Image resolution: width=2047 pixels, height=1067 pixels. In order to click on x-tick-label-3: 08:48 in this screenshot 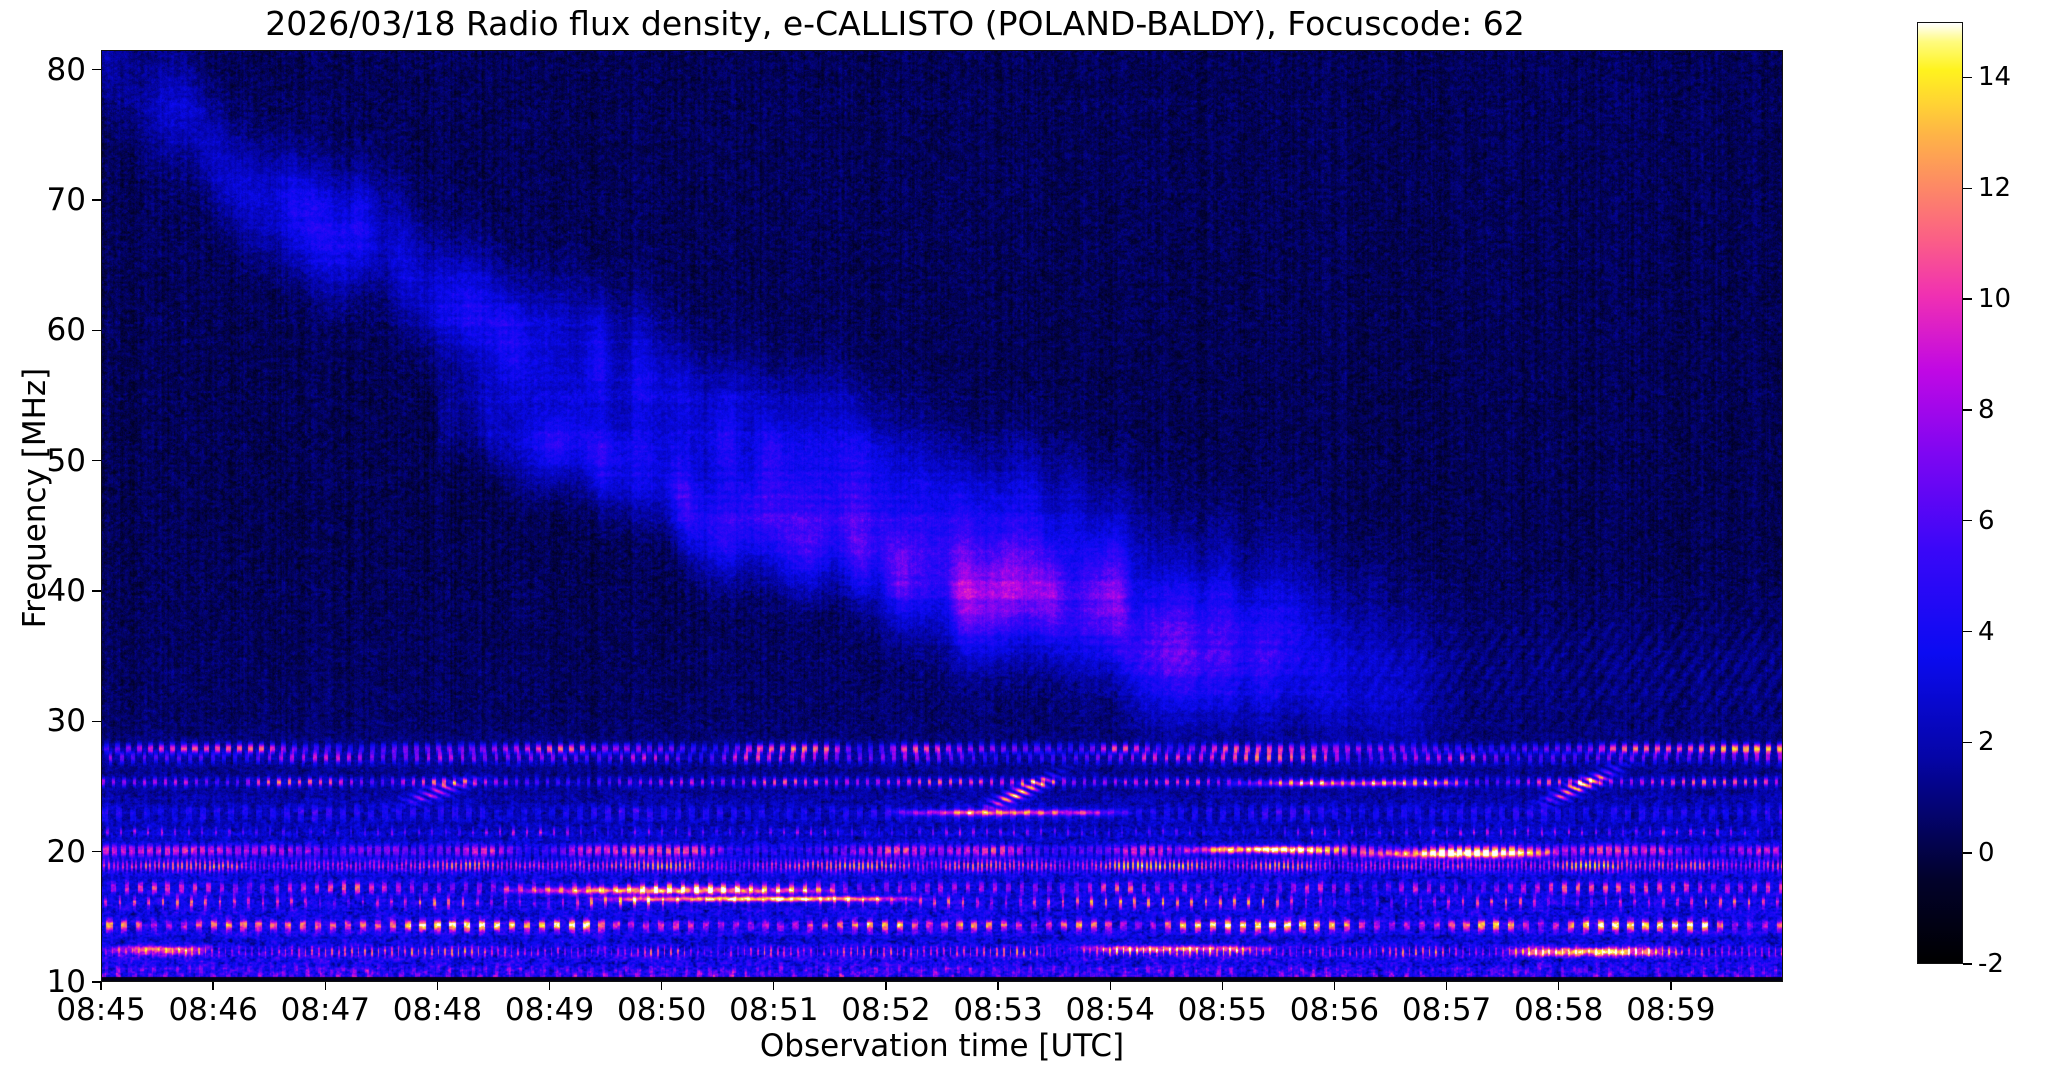, I will do `click(437, 1010)`.